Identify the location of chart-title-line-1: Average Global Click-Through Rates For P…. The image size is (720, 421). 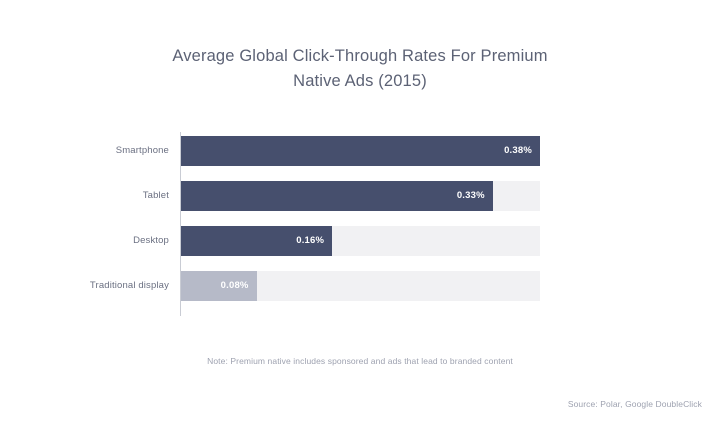
(360, 56).